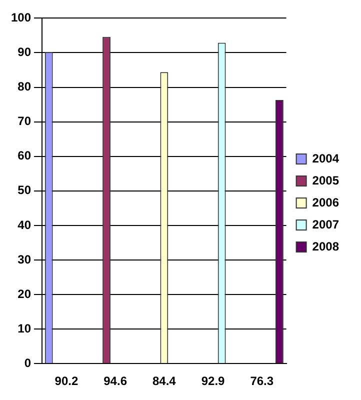 This screenshot has width=361, height=400. What do you see at coordinates (25, 121) in the screenshot?
I see `y-tick-label: 70` at bounding box center [25, 121].